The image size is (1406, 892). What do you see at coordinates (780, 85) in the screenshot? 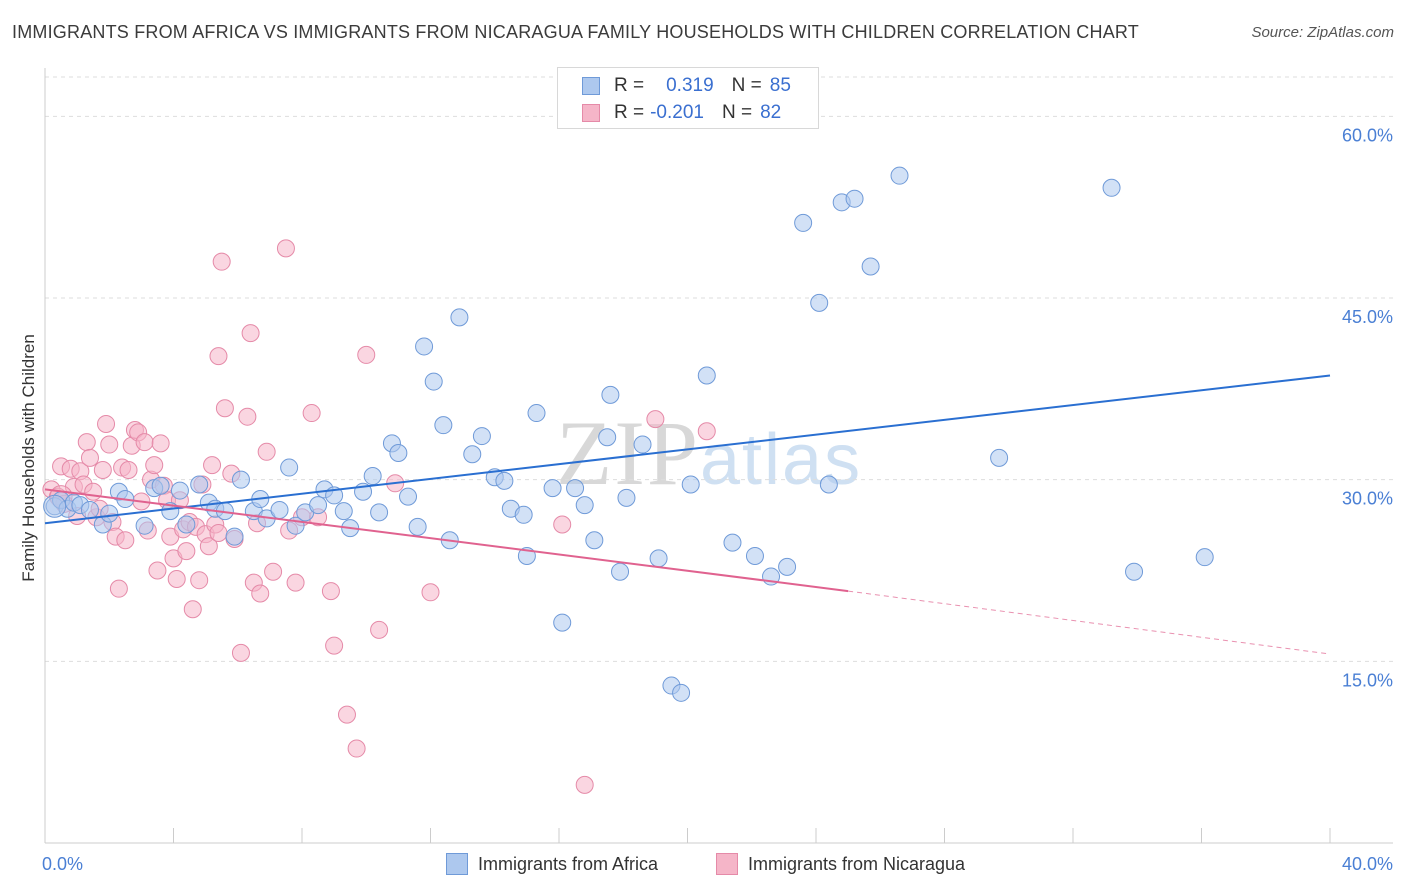
I see `legend-n-value: 85` at bounding box center [780, 85].